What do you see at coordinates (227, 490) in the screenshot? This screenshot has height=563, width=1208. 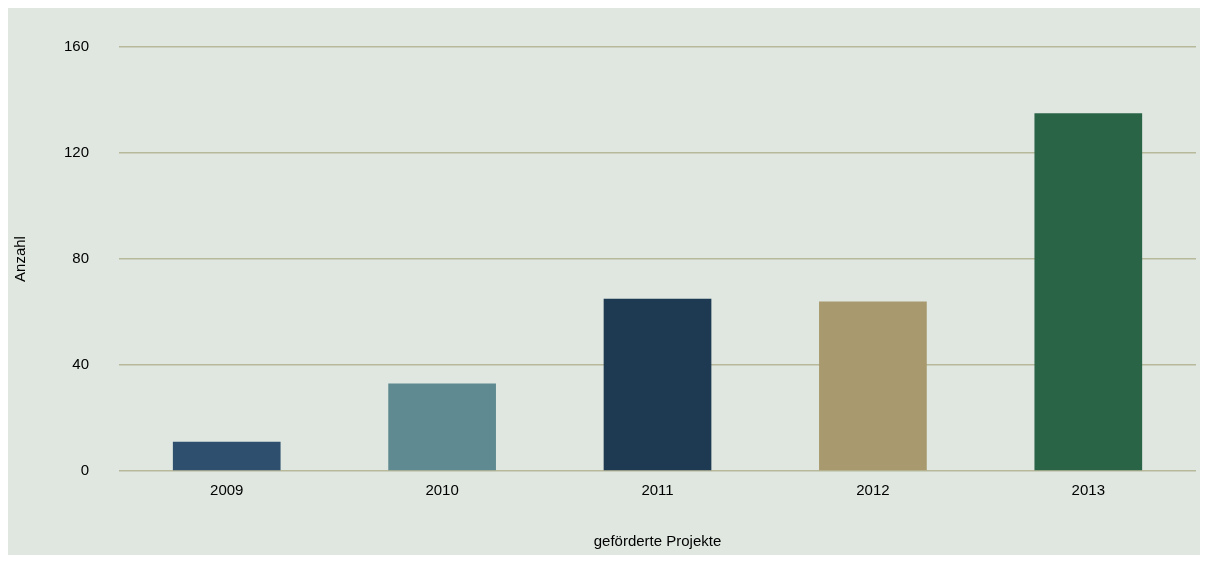 I see `x-tick-label: 2009` at bounding box center [227, 490].